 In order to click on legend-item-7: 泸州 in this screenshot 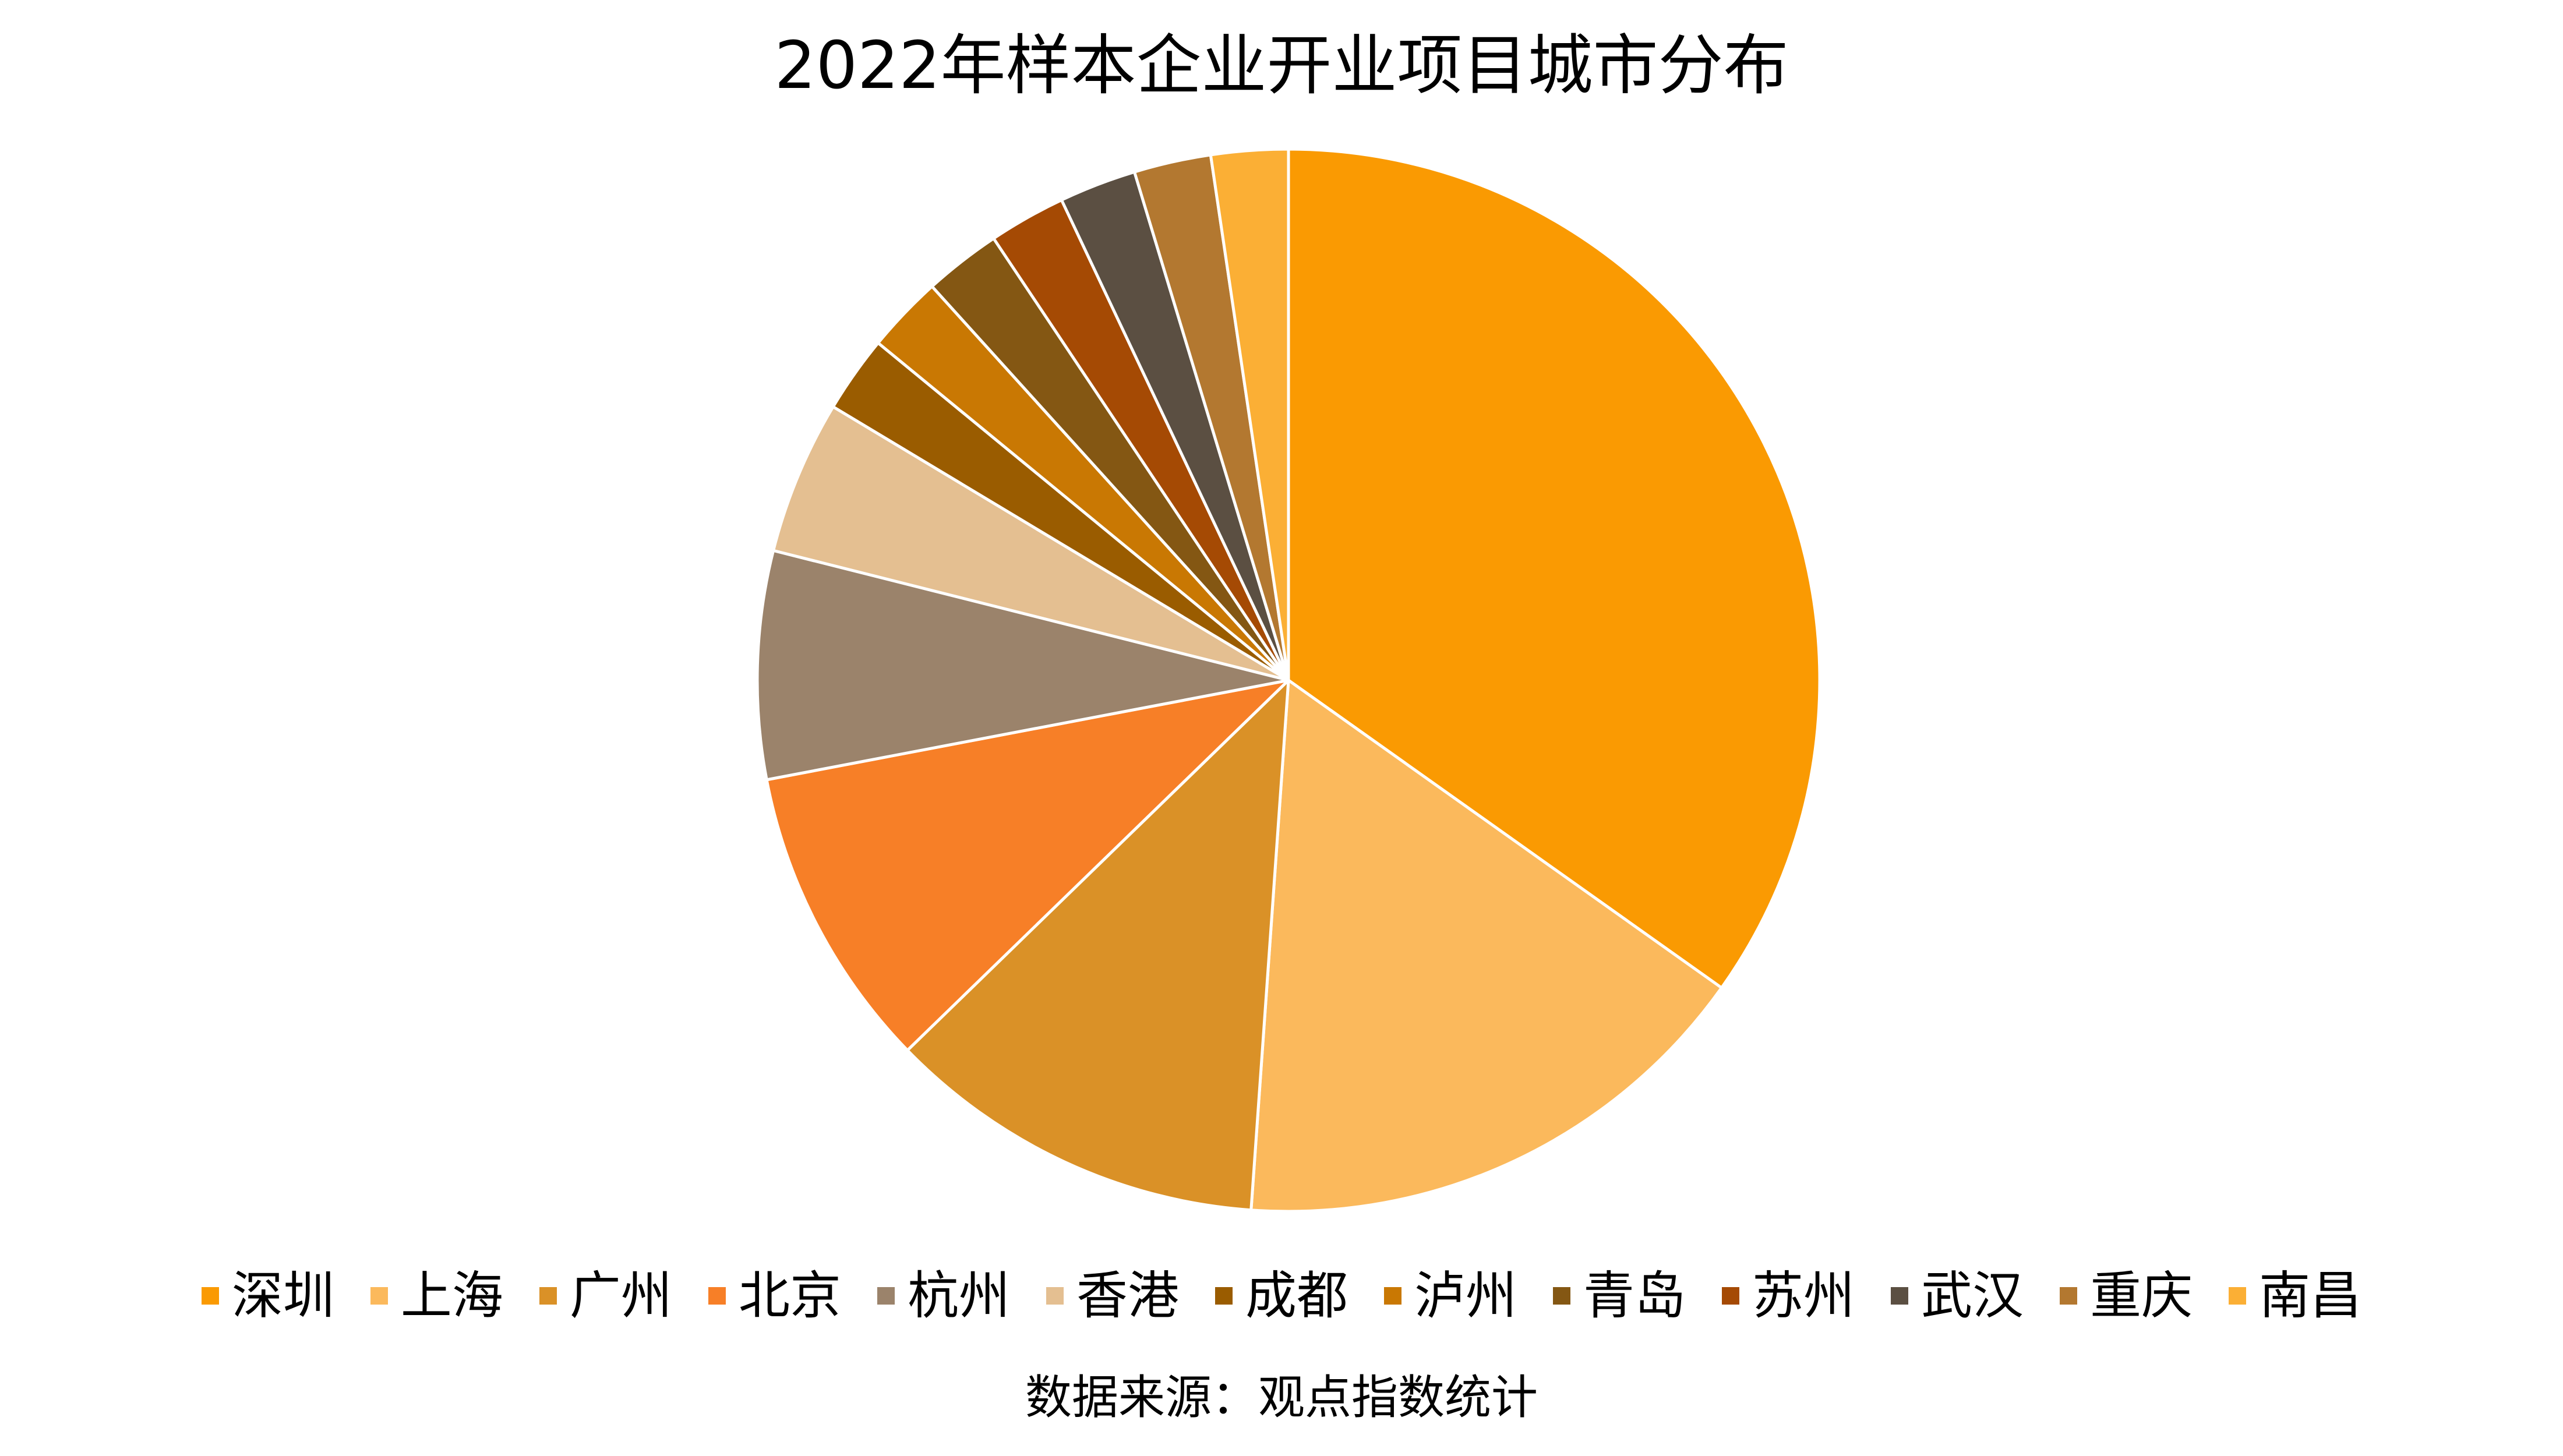, I will do `click(1451, 1296)`.